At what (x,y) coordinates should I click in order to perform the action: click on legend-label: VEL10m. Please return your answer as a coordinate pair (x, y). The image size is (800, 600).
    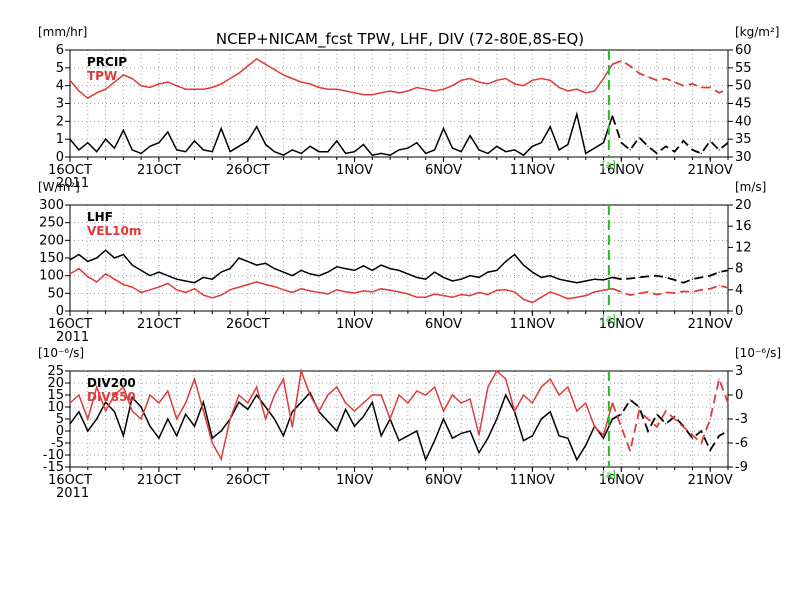
    Looking at the image, I should click on (114, 231).